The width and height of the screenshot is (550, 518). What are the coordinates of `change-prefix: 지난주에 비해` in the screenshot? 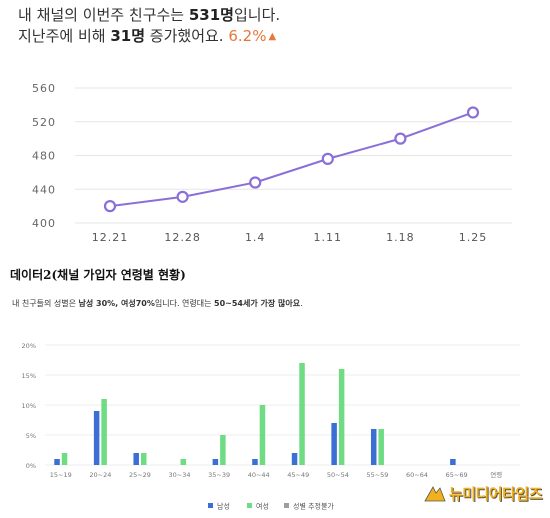 It's located at (64, 36).